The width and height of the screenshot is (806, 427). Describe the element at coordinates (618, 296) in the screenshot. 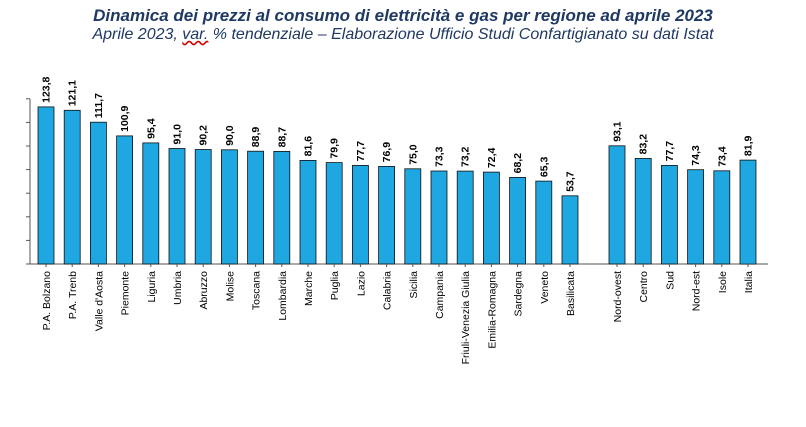

I see `category-label: Nord-ovest` at that location.